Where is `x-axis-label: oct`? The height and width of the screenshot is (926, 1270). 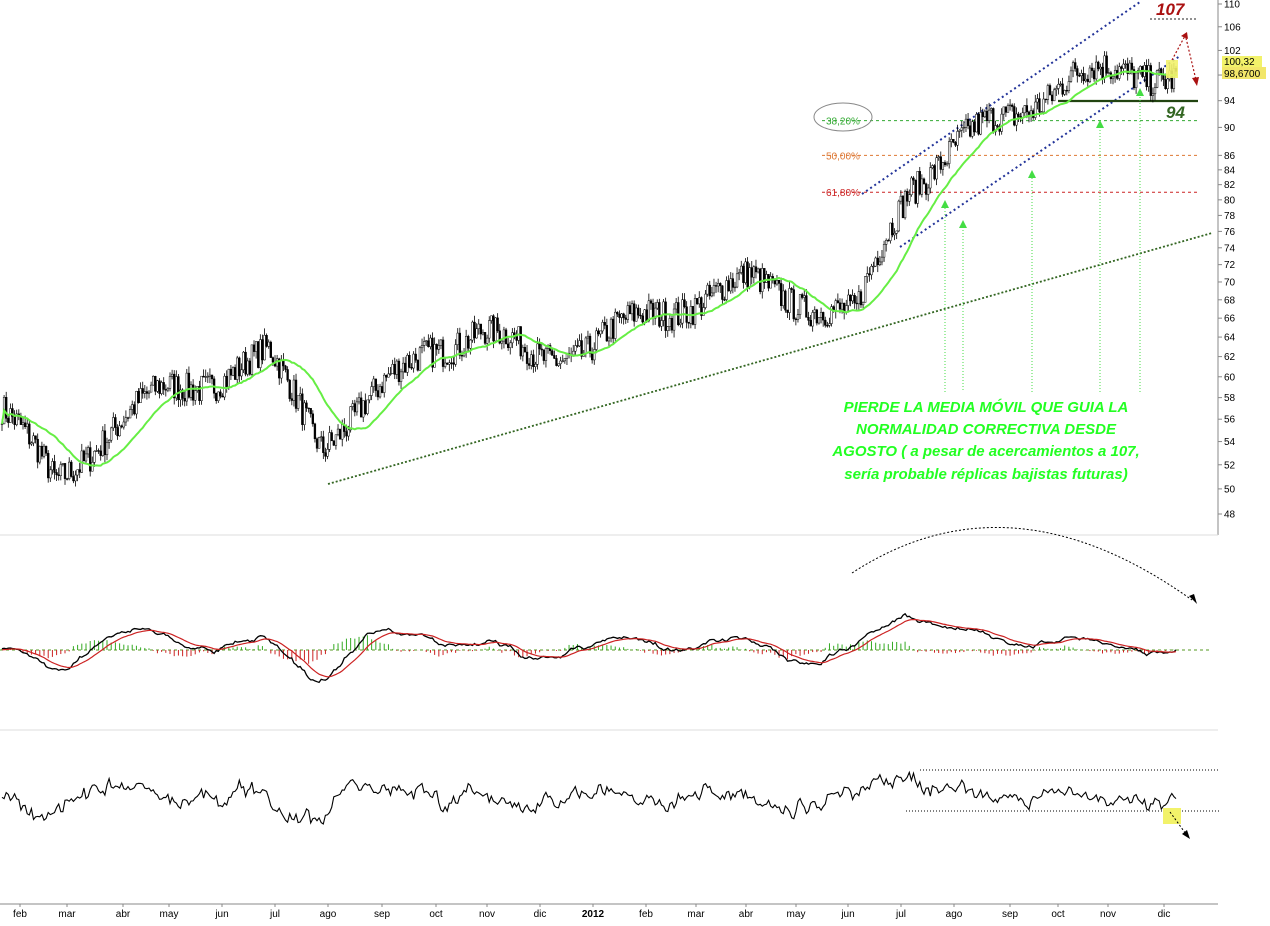 x-axis-label: oct is located at coordinates (1058, 914).